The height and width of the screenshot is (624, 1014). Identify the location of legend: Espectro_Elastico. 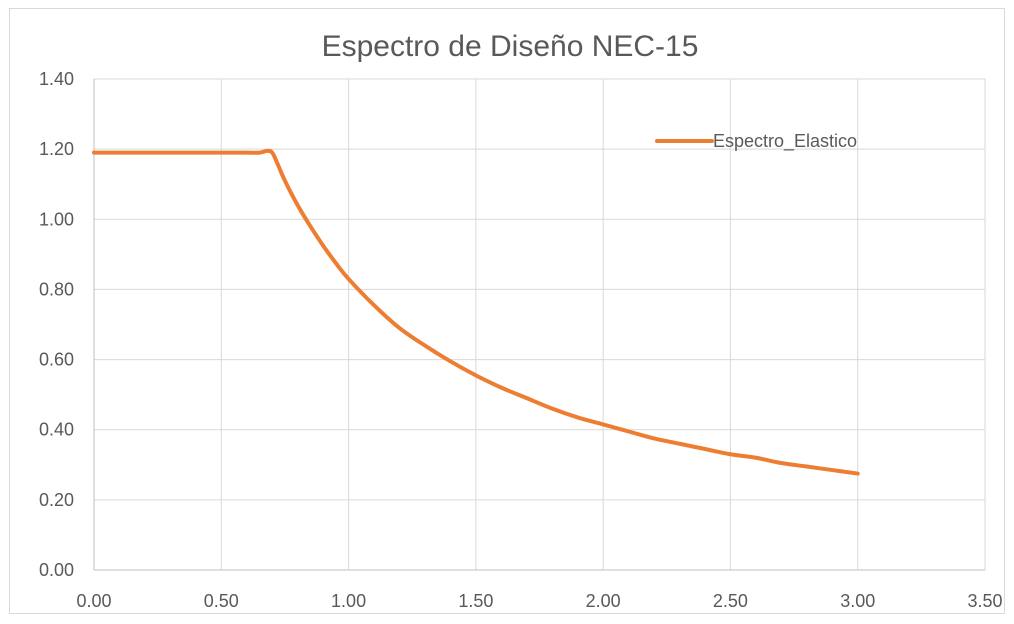
(756, 141).